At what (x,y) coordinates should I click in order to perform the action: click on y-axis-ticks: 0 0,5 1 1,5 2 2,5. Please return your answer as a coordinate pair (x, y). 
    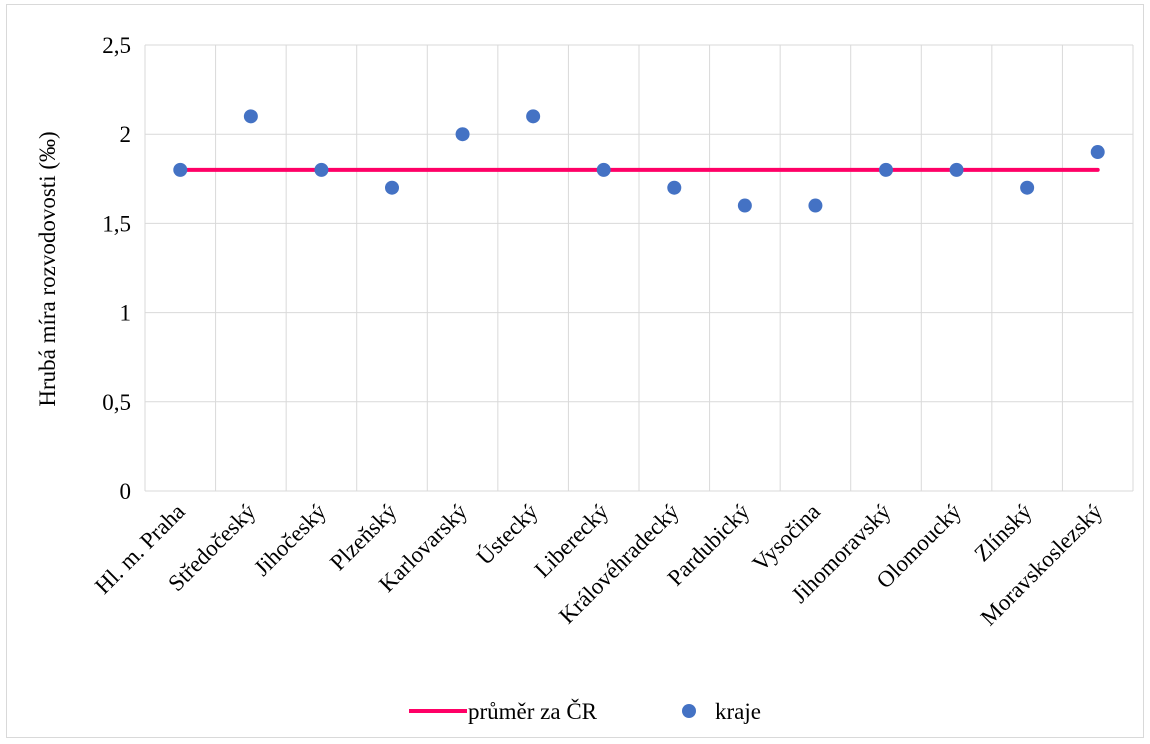
    Looking at the image, I should click on (116, 268).